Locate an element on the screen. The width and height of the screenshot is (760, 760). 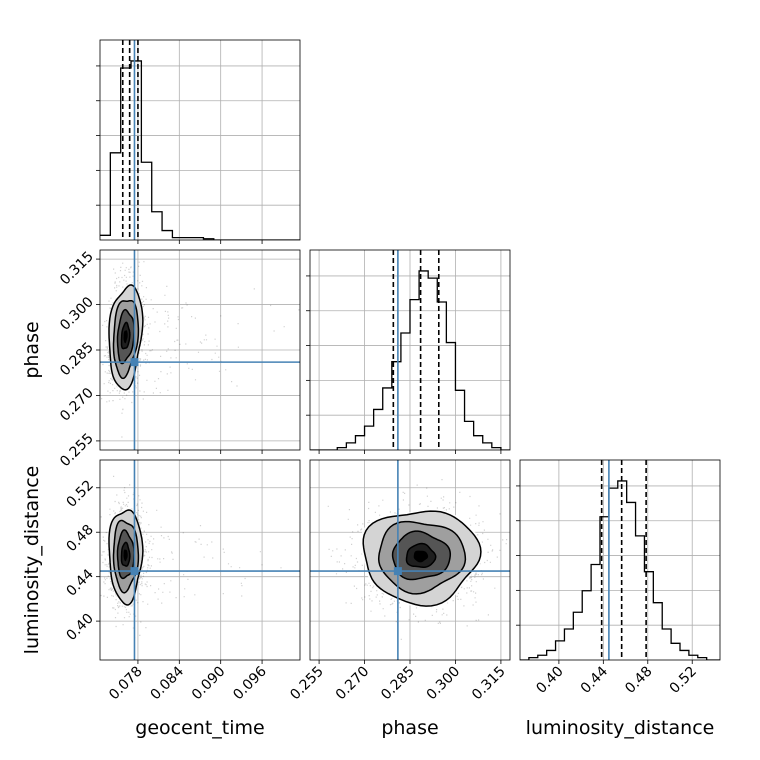
y-axis-label-luminosity_distance: luminosity_distance is located at coordinates (32, 560).